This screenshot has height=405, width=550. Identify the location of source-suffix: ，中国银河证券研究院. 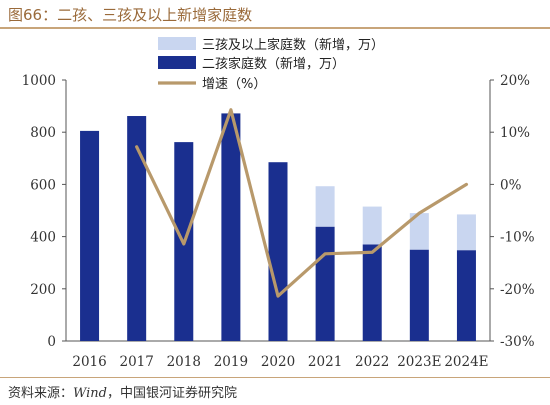
(172, 393).